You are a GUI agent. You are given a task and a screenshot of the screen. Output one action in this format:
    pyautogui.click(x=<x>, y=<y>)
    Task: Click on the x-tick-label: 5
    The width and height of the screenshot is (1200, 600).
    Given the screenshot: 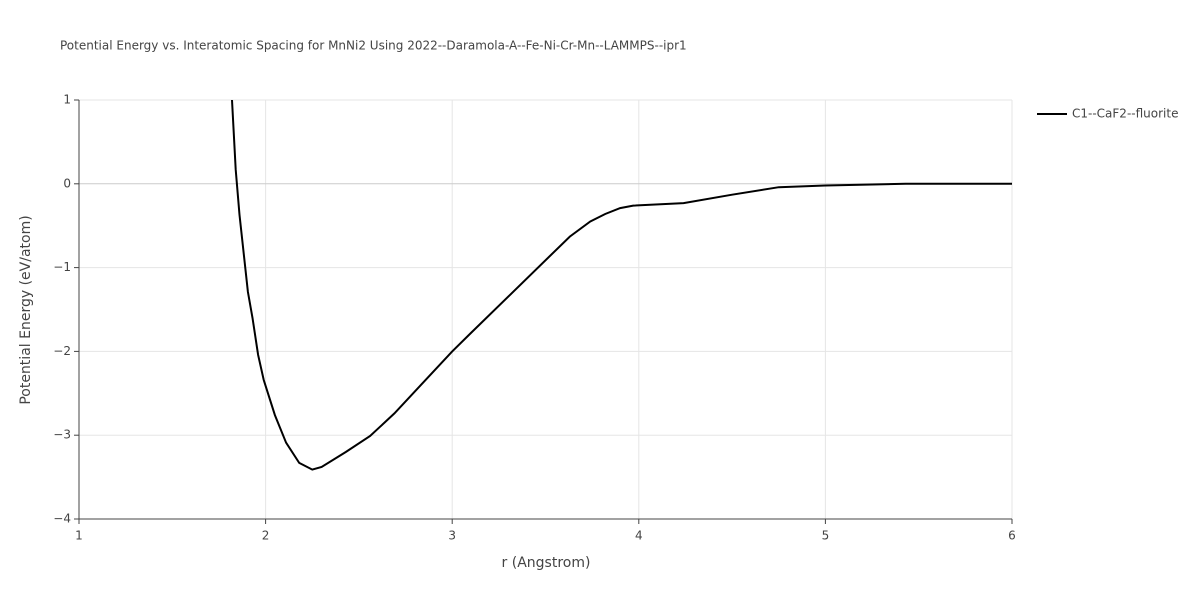 What is the action you would take?
    pyautogui.click(x=826, y=536)
    